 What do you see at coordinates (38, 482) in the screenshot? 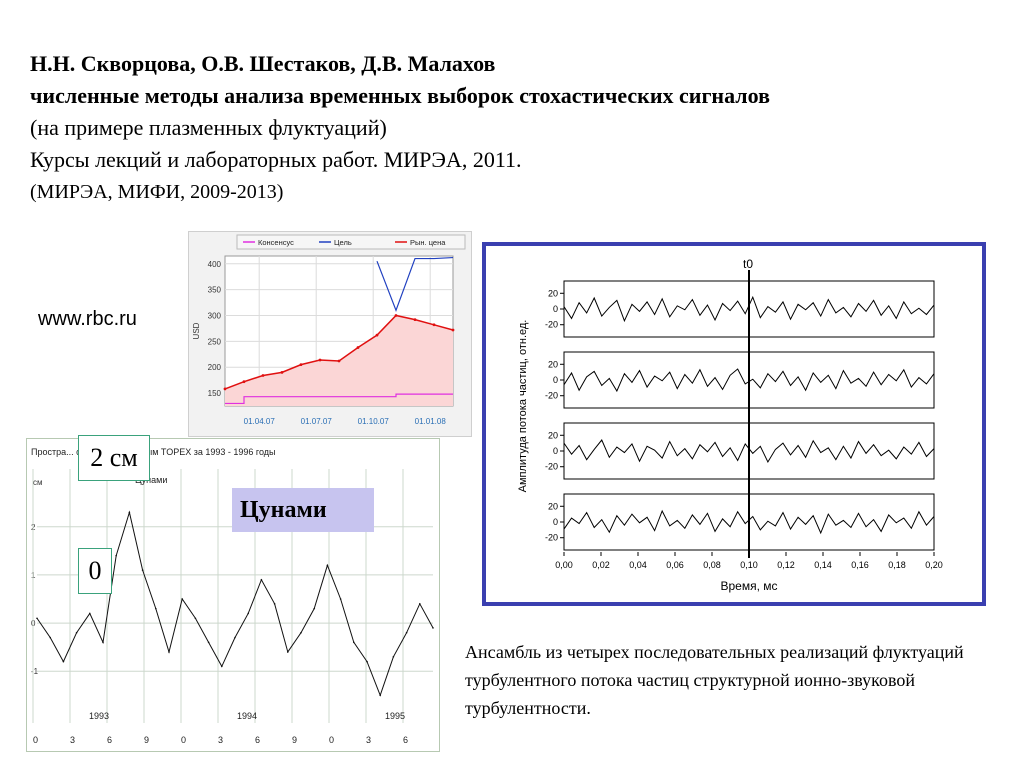
I see `topex-ylabel: см` at bounding box center [38, 482].